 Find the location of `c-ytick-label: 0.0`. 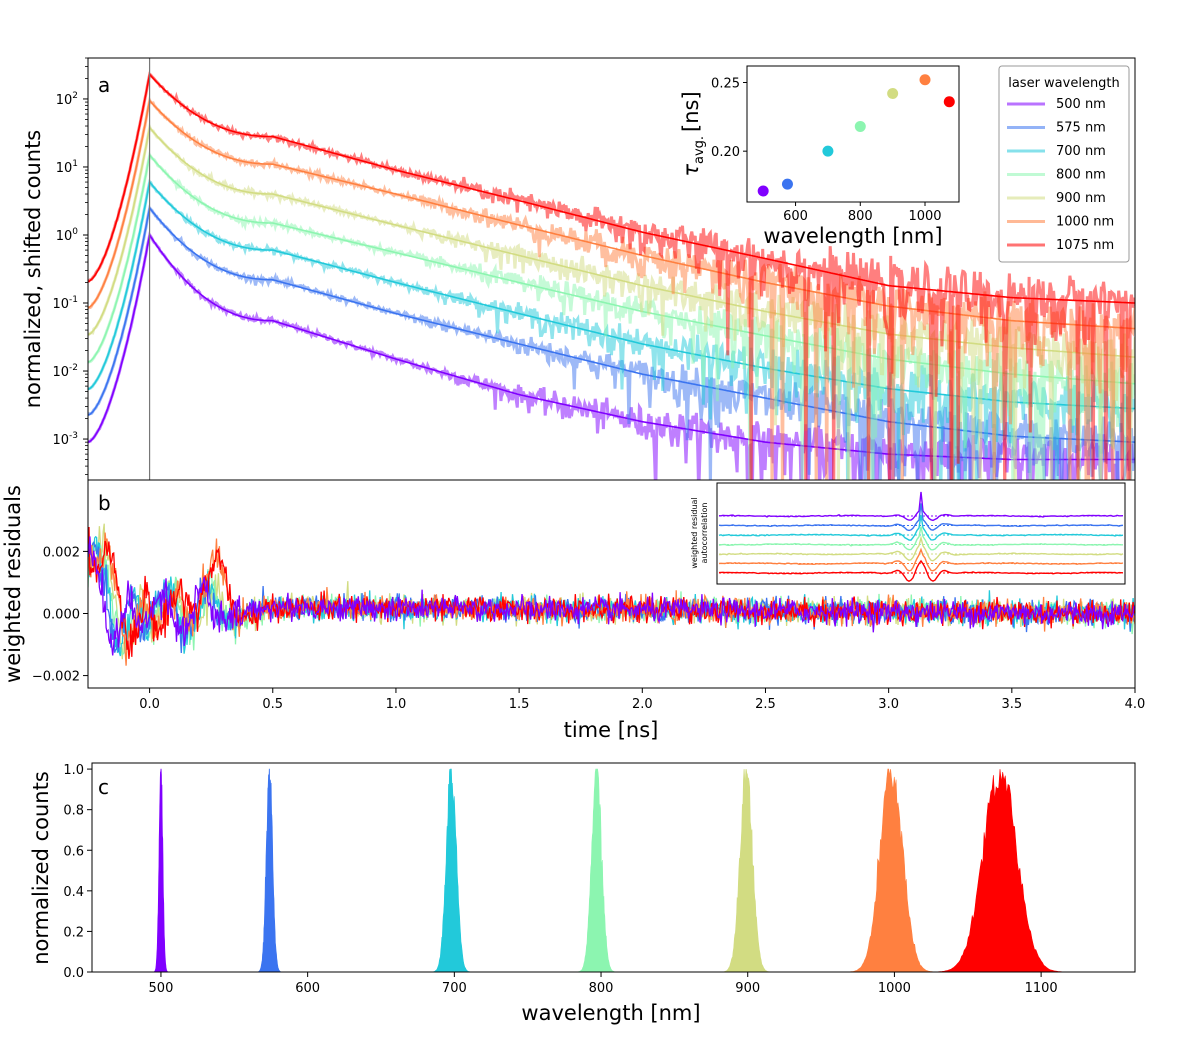

c-ytick-label: 0.0 is located at coordinates (73, 973).